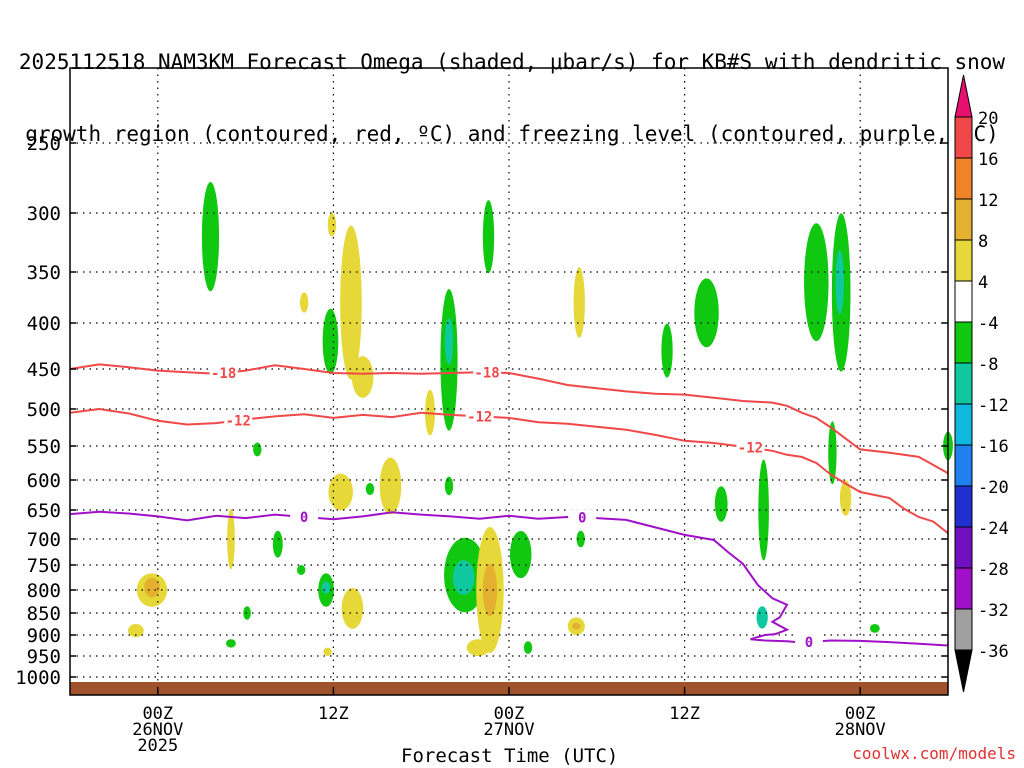 The height and width of the screenshot is (768, 1024). I want to click on y-tick-label: 600, so click(44, 481).